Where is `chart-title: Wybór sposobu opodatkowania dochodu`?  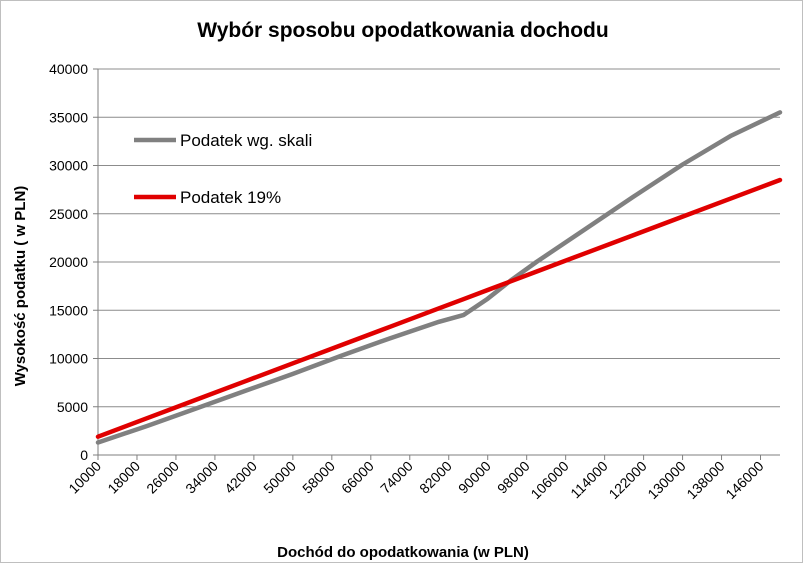 chart-title: Wybór sposobu opodatkowania dochodu is located at coordinates (402, 30).